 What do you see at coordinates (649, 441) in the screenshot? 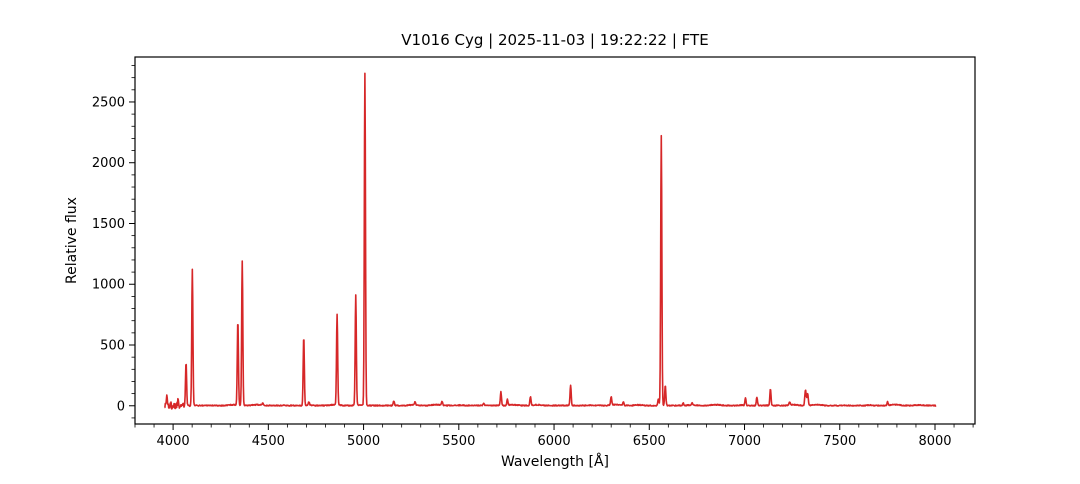
I see `x-tick-label: 6500` at bounding box center [649, 441].